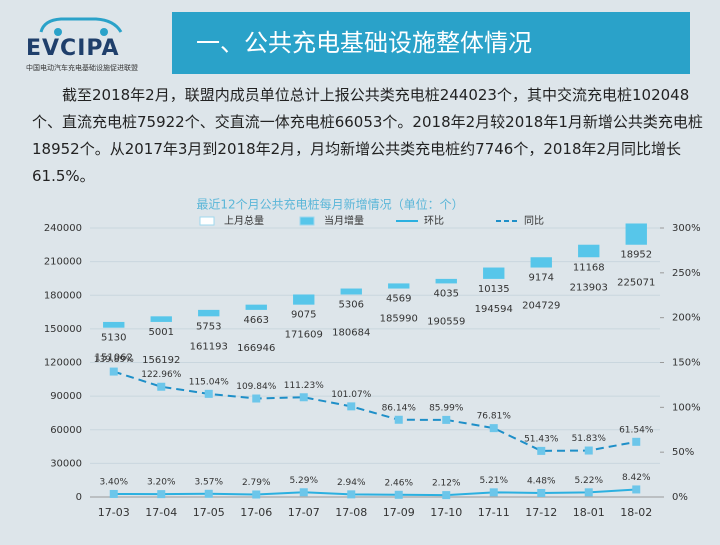  Describe the element at coordinates (398, 483) in the screenshot. I see `point-label: 2.46%` at that location.